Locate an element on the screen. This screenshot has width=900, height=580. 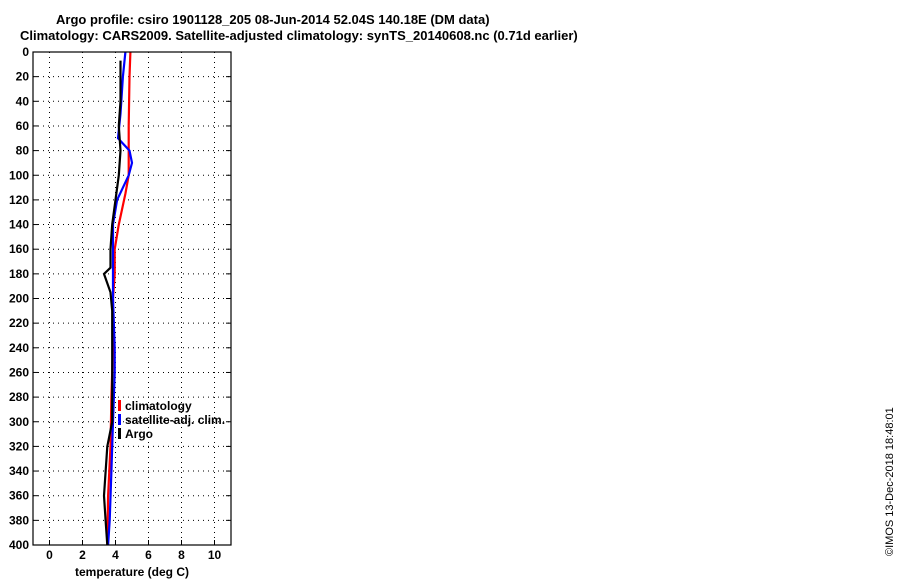
y-tick-label: 300 is located at coordinates (19, 422).